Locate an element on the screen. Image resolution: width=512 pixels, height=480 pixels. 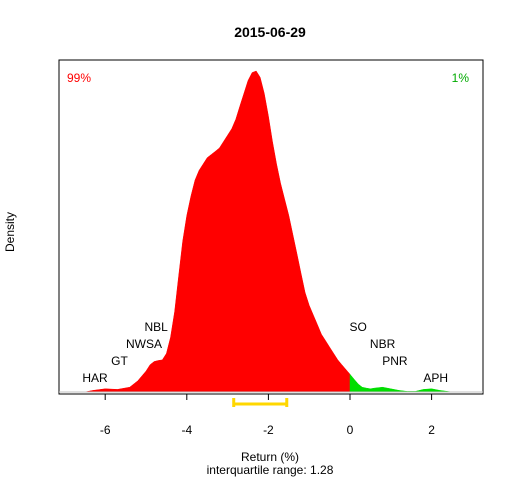
annotation-pnr: PNR is located at coordinates (395, 361).